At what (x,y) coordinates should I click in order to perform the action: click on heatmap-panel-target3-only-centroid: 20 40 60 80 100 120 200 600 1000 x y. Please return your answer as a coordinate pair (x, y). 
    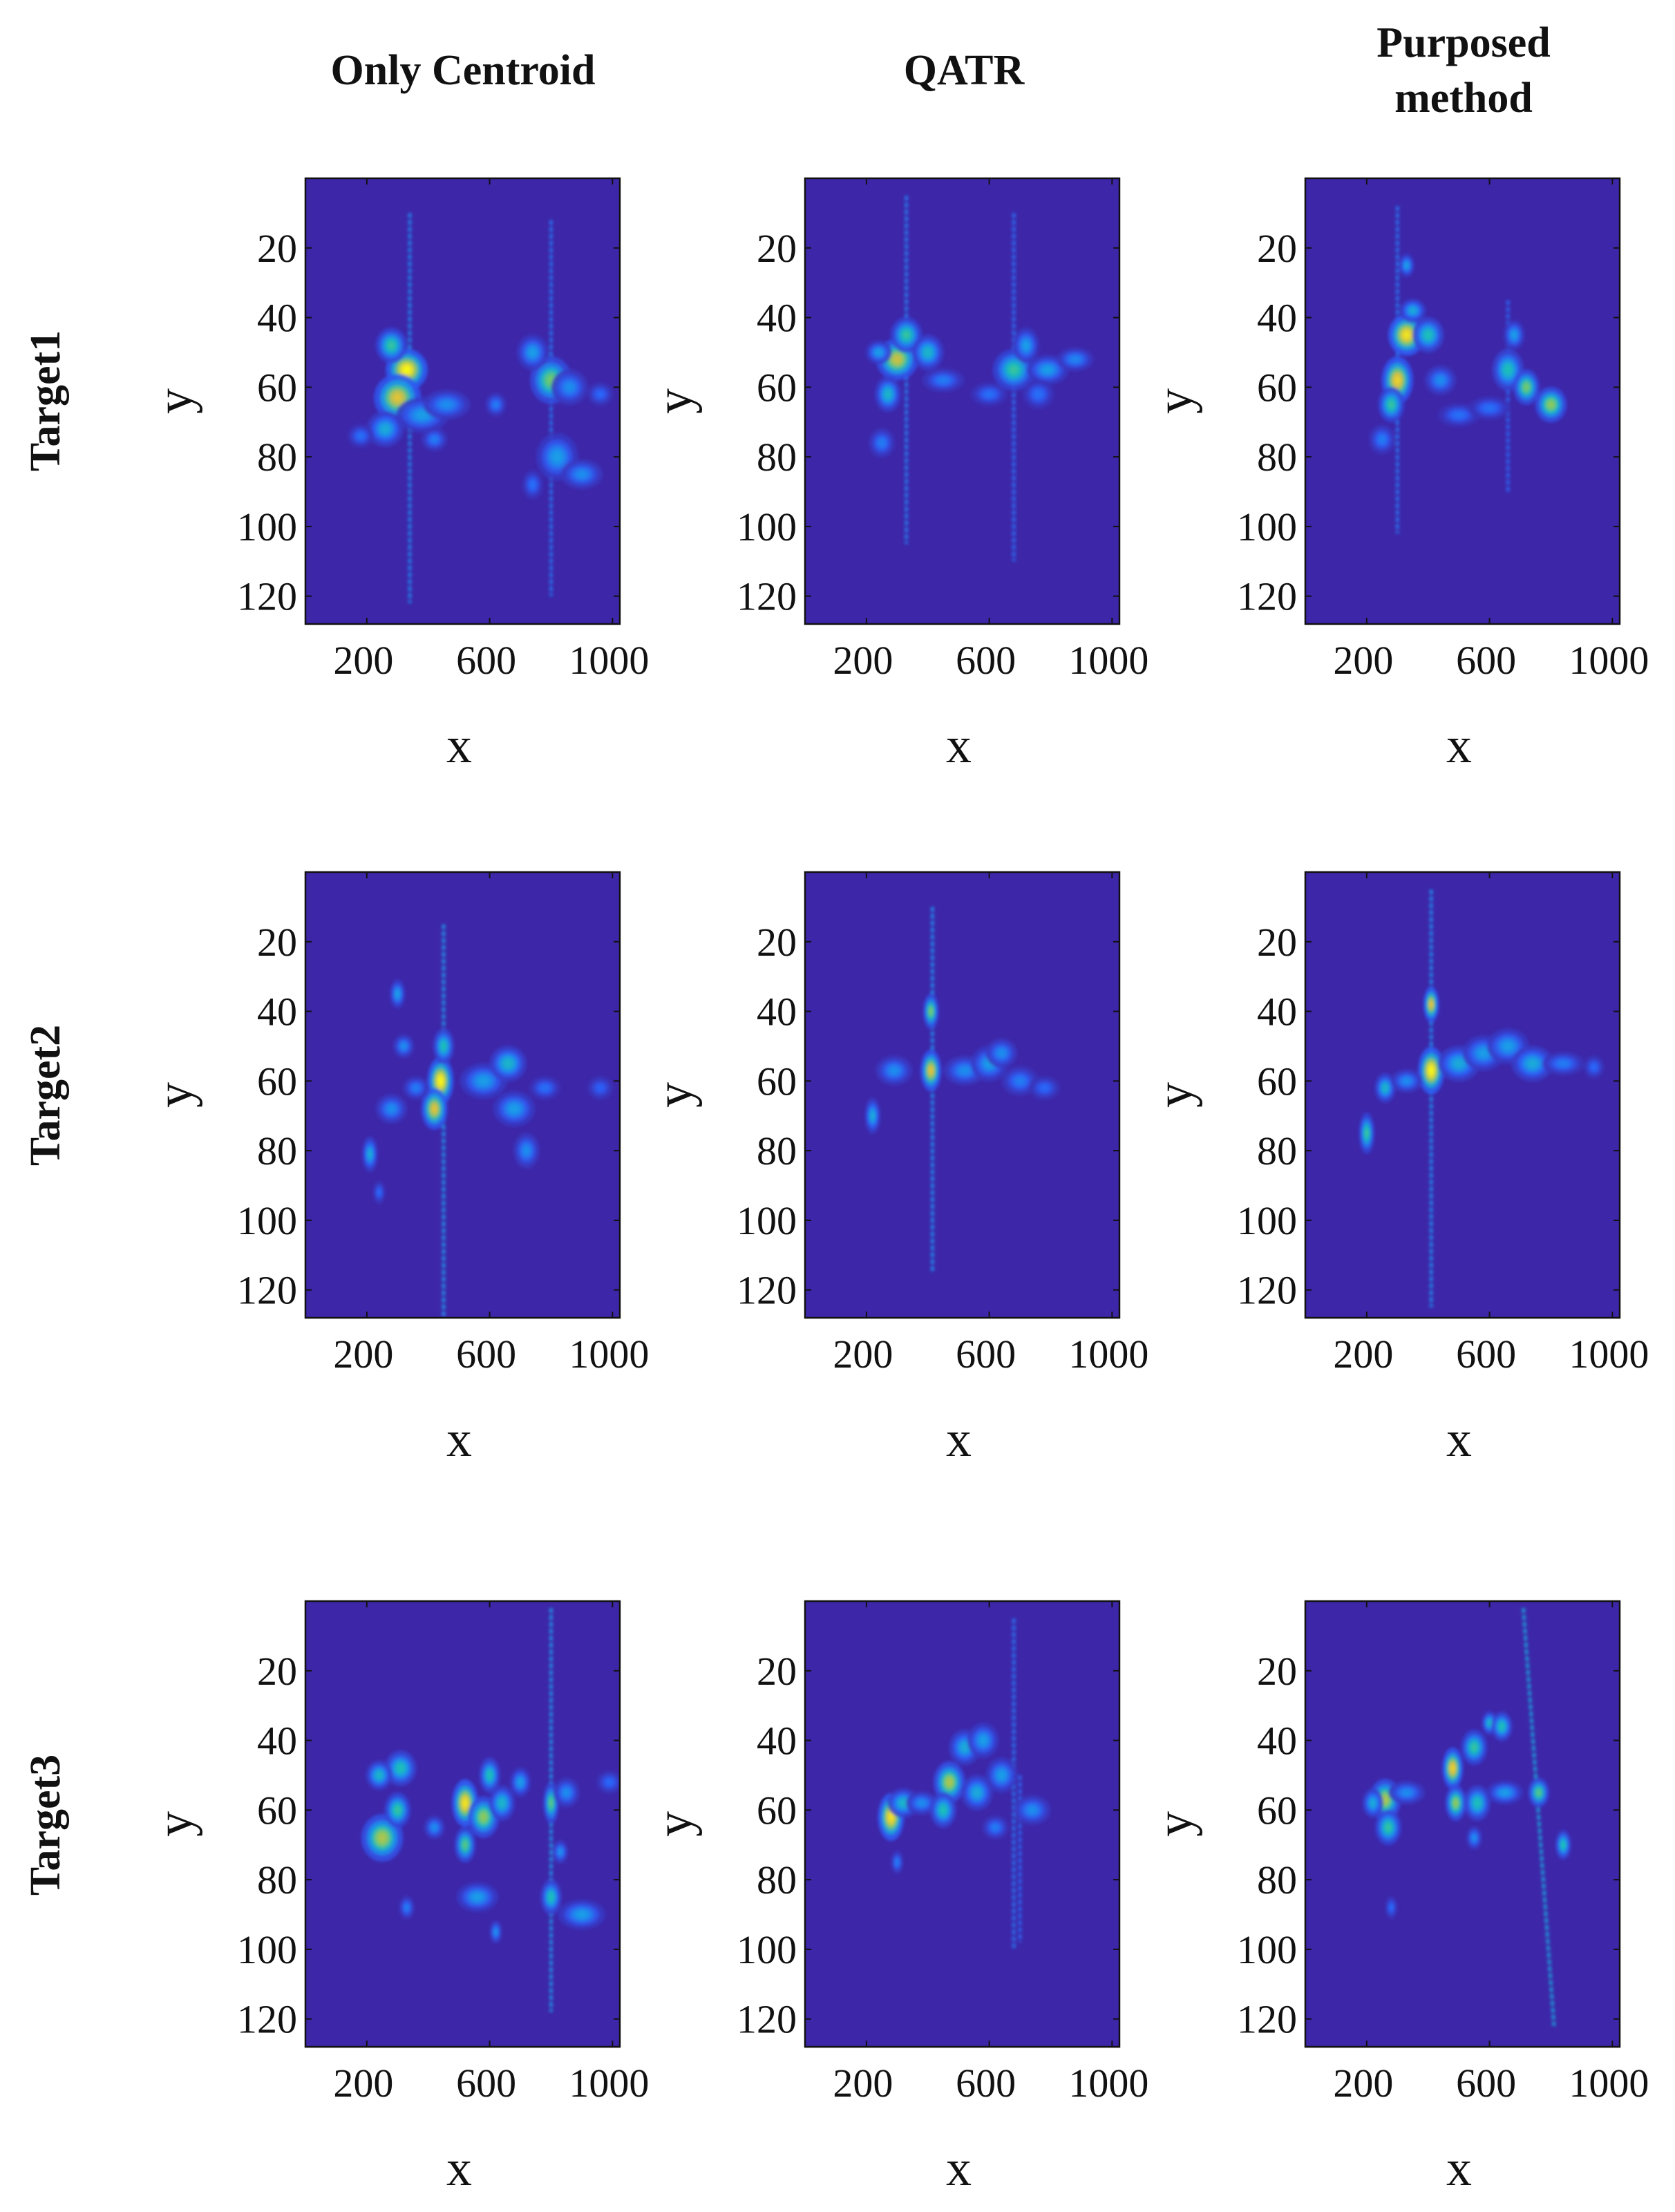
    Looking at the image, I should click on (397, 1898).